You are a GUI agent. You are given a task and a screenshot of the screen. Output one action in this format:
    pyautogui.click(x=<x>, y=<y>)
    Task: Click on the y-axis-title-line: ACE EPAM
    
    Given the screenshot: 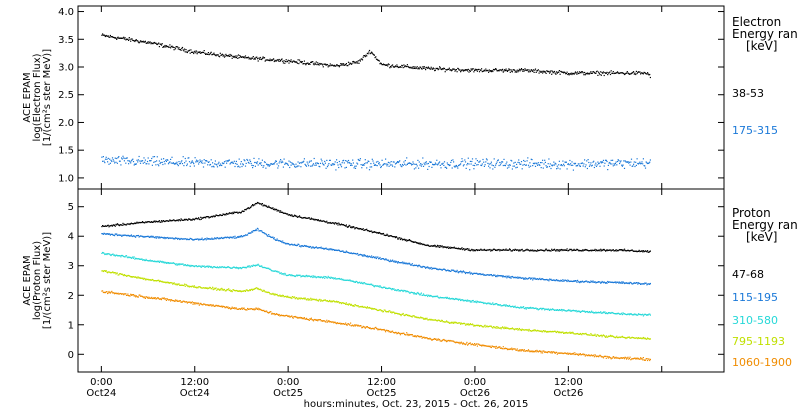 What is the action you would take?
    pyautogui.click(x=27, y=97)
    